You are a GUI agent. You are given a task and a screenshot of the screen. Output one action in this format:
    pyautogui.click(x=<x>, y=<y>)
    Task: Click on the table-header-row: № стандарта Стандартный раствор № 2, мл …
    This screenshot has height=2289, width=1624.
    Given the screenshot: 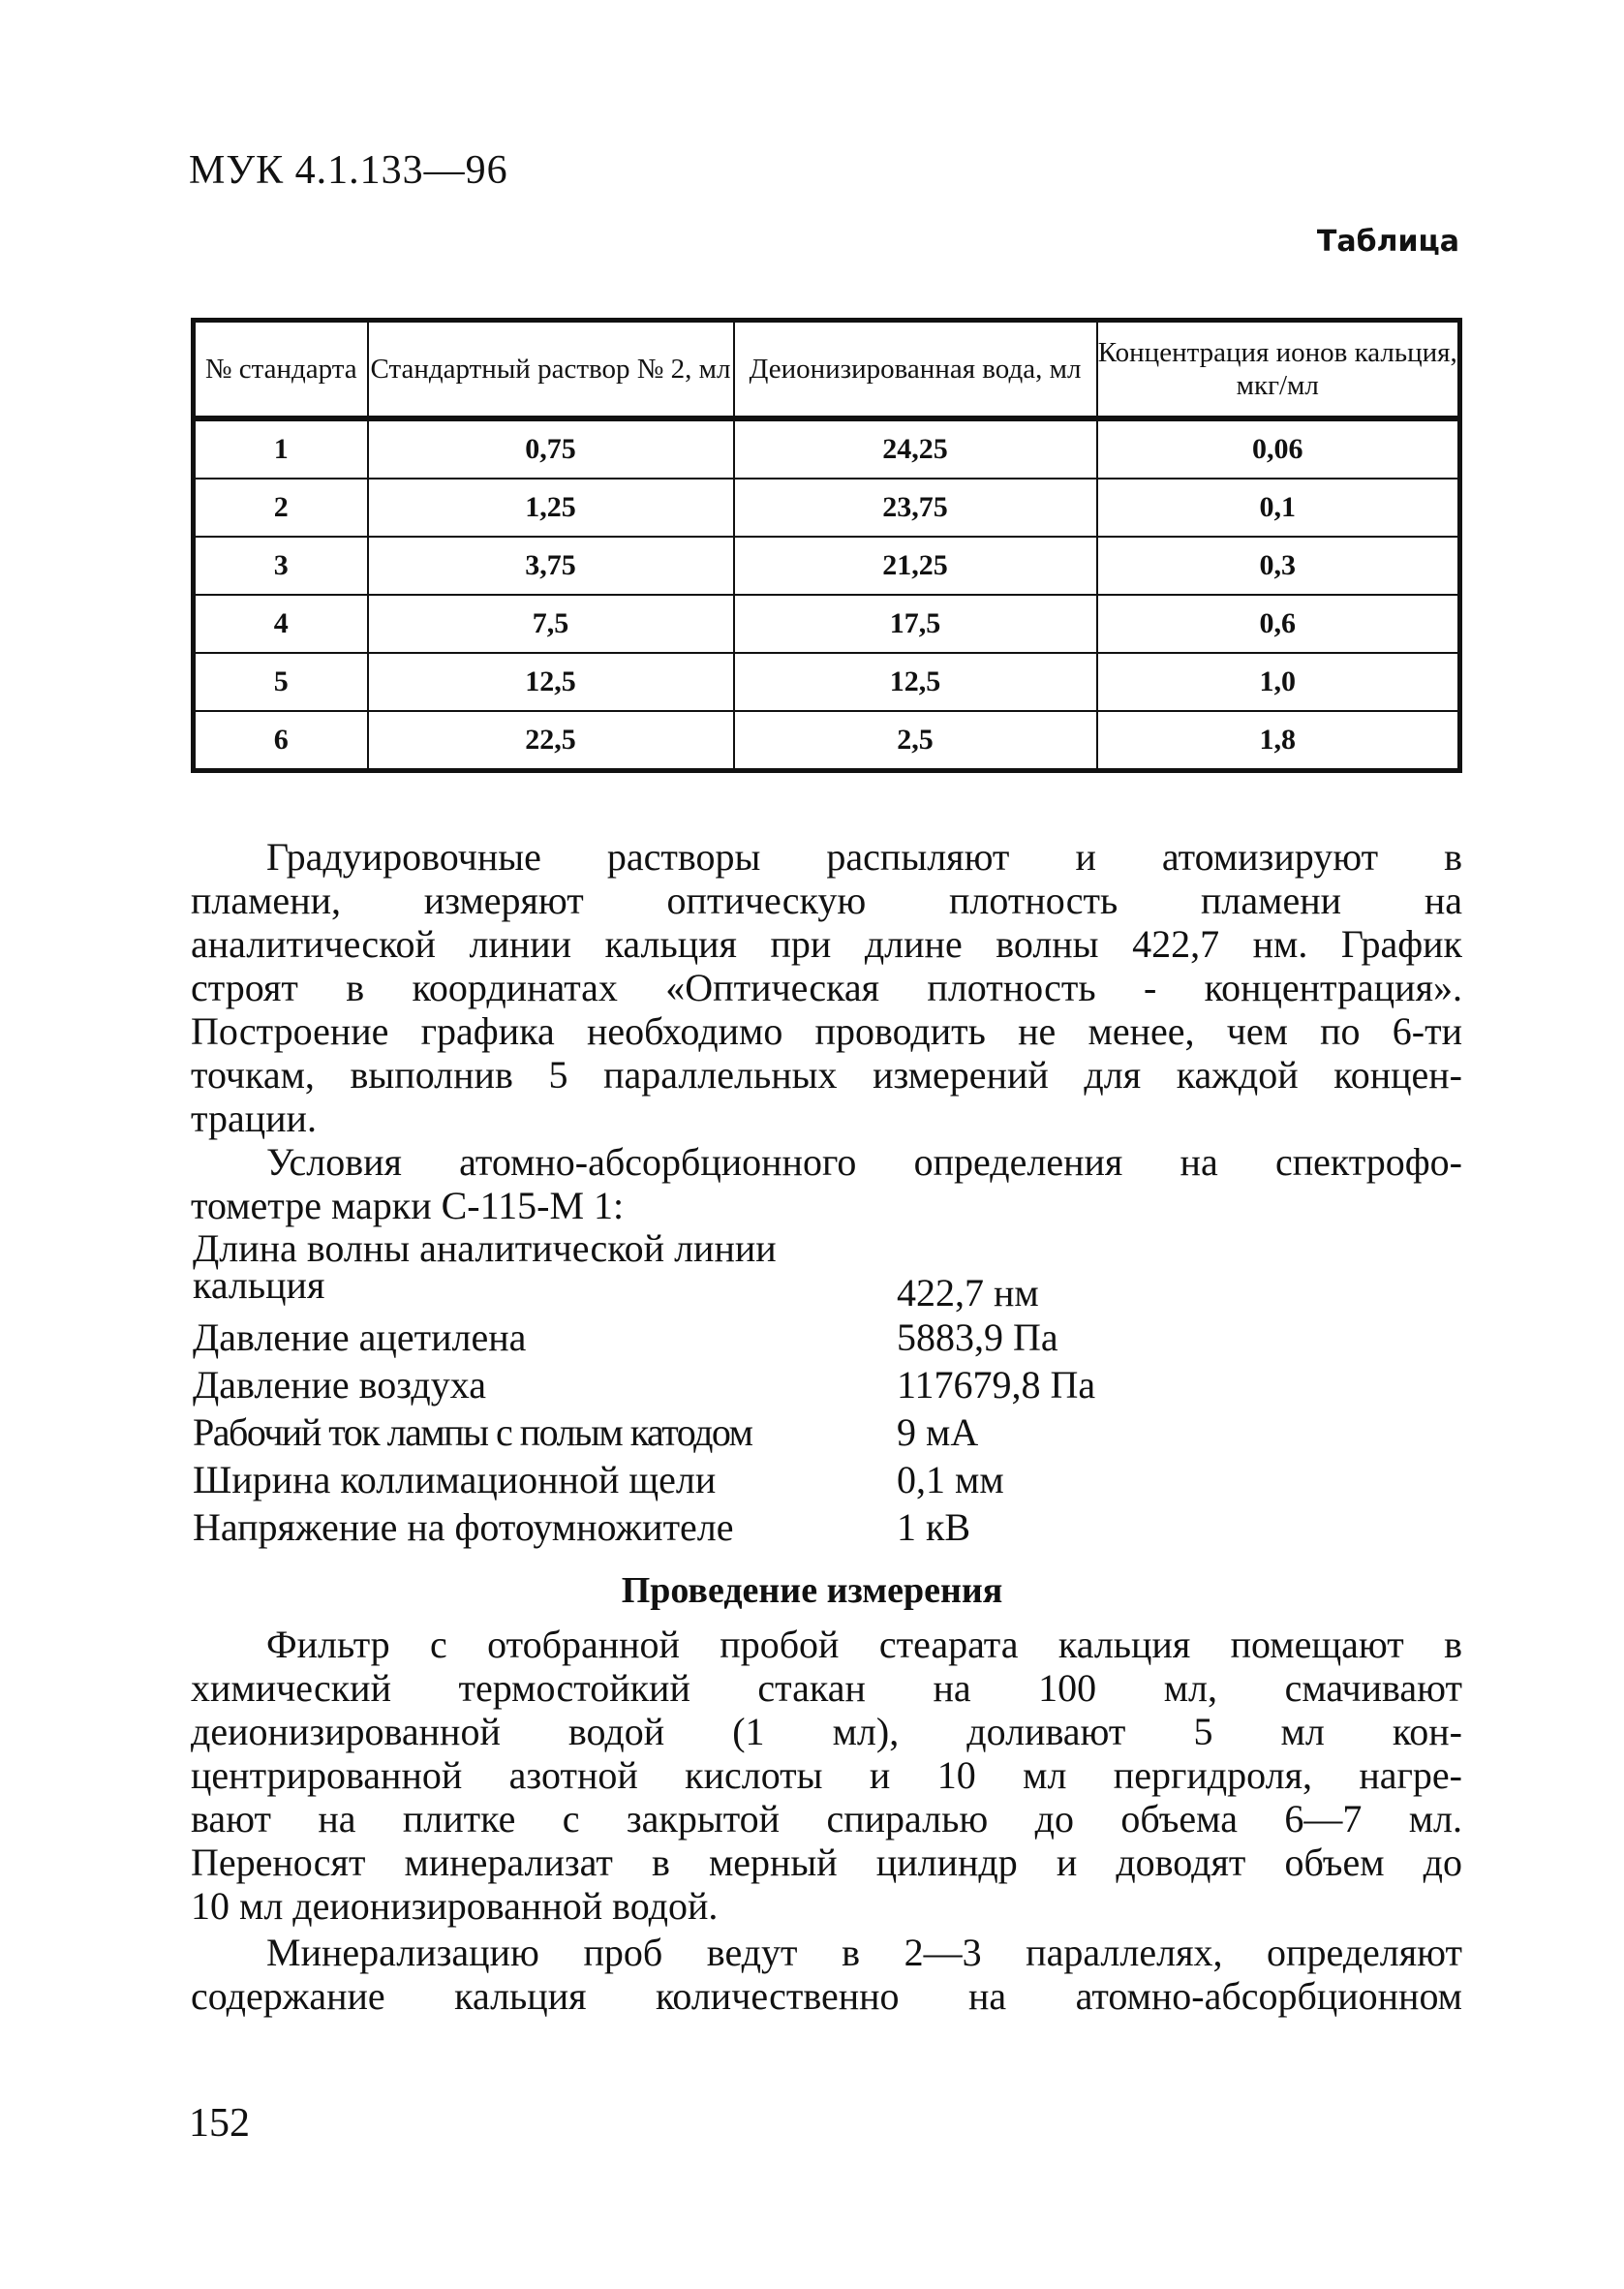 What is the action you would take?
    pyautogui.click(x=826, y=369)
    